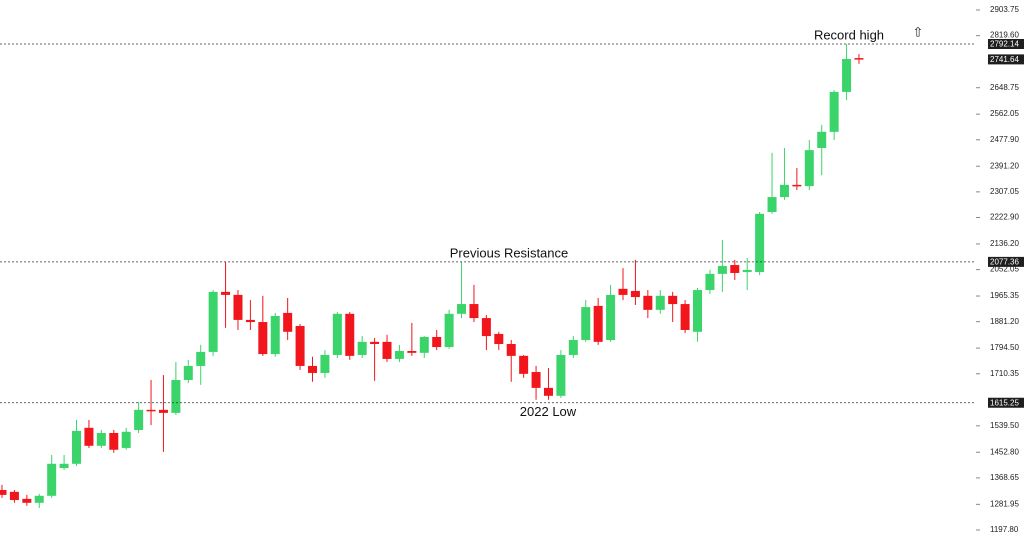 This screenshot has width=1024, height=547. What do you see at coordinates (1004, 347) in the screenshot?
I see `y-tick-label: 1794.50` at bounding box center [1004, 347].